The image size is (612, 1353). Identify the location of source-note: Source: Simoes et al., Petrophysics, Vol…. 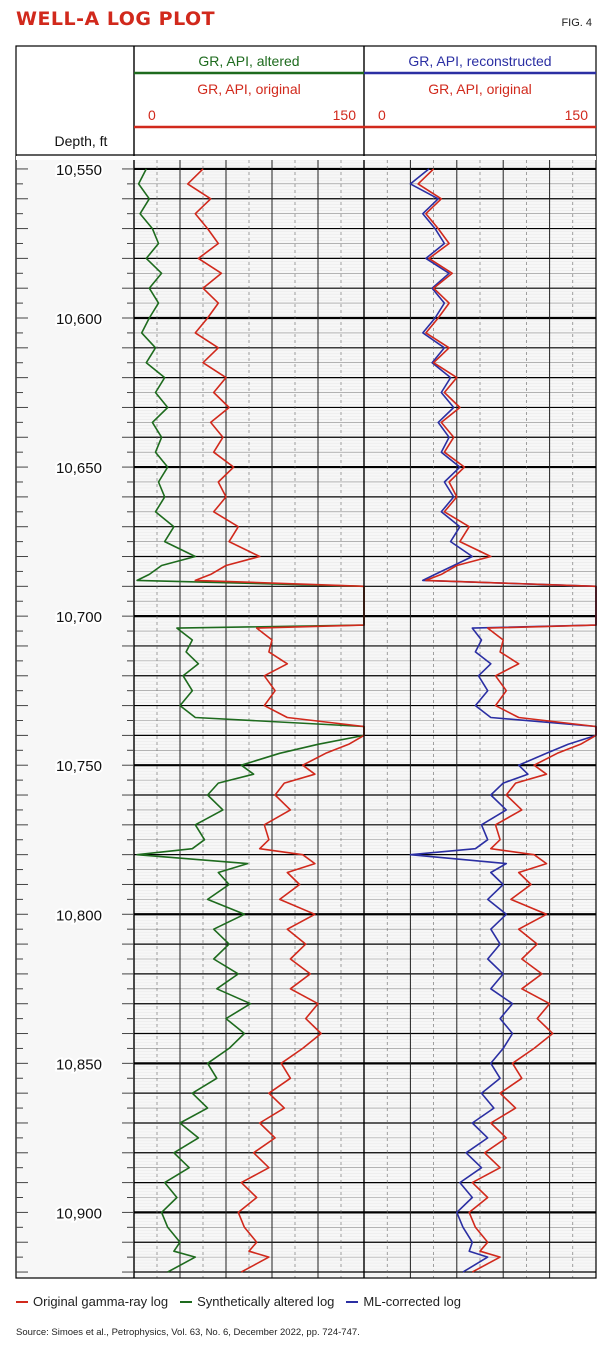
(188, 1332).